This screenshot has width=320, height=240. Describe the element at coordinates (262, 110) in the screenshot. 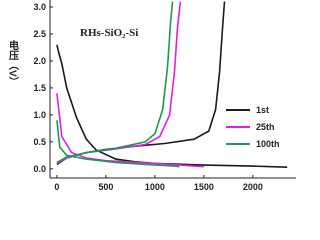

I see `legend-label: 1st` at that location.